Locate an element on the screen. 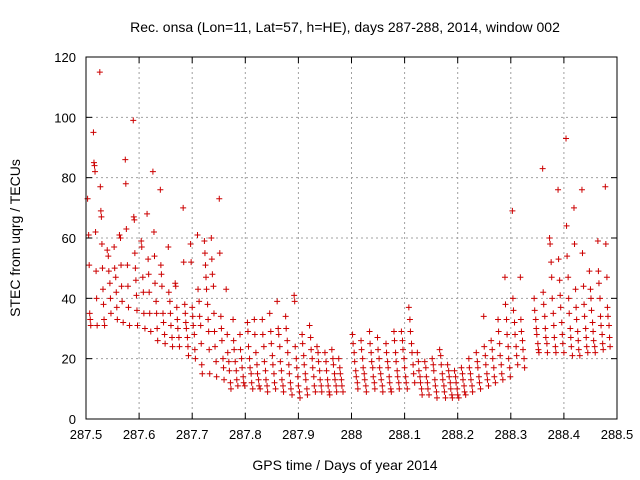  x-tick-label: 287.8 is located at coordinates (245, 434).